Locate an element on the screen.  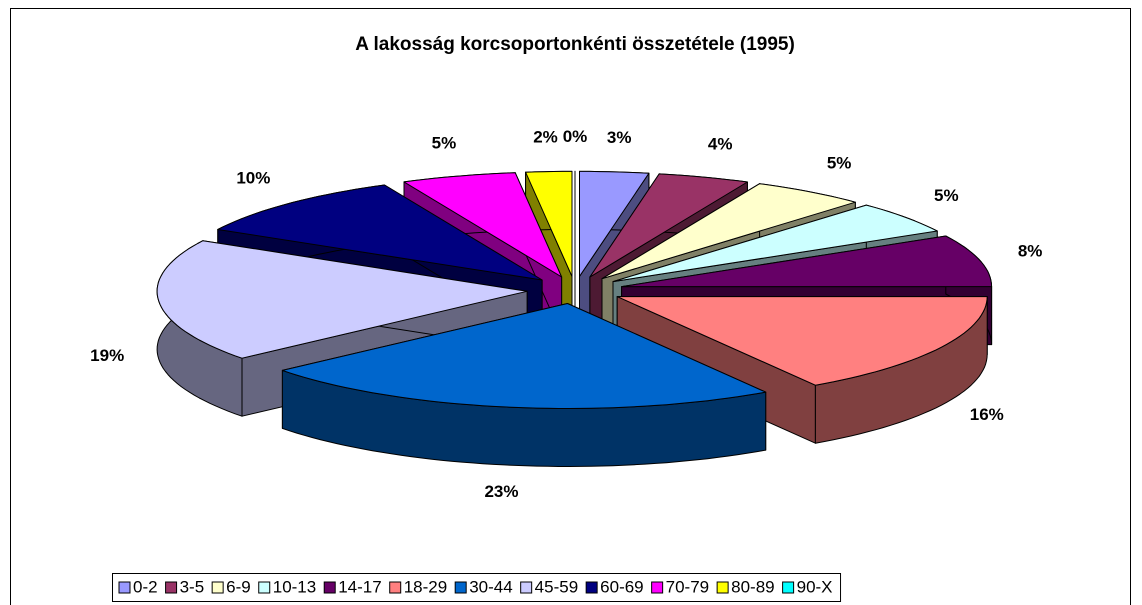
data-label: 2% is located at coordinates (545, 137).